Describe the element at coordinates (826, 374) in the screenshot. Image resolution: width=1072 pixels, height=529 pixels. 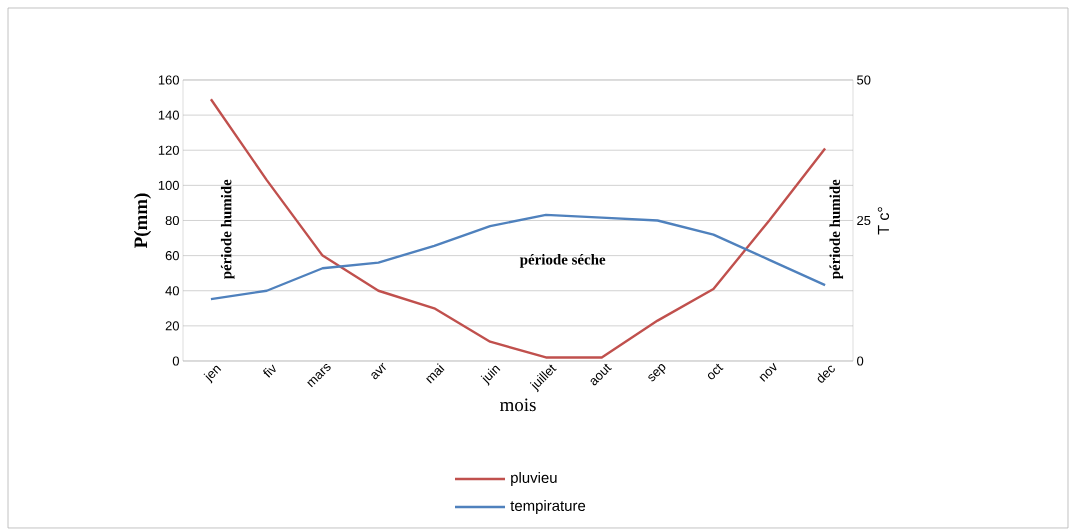
I see `x-tick-label: dec` at that location.